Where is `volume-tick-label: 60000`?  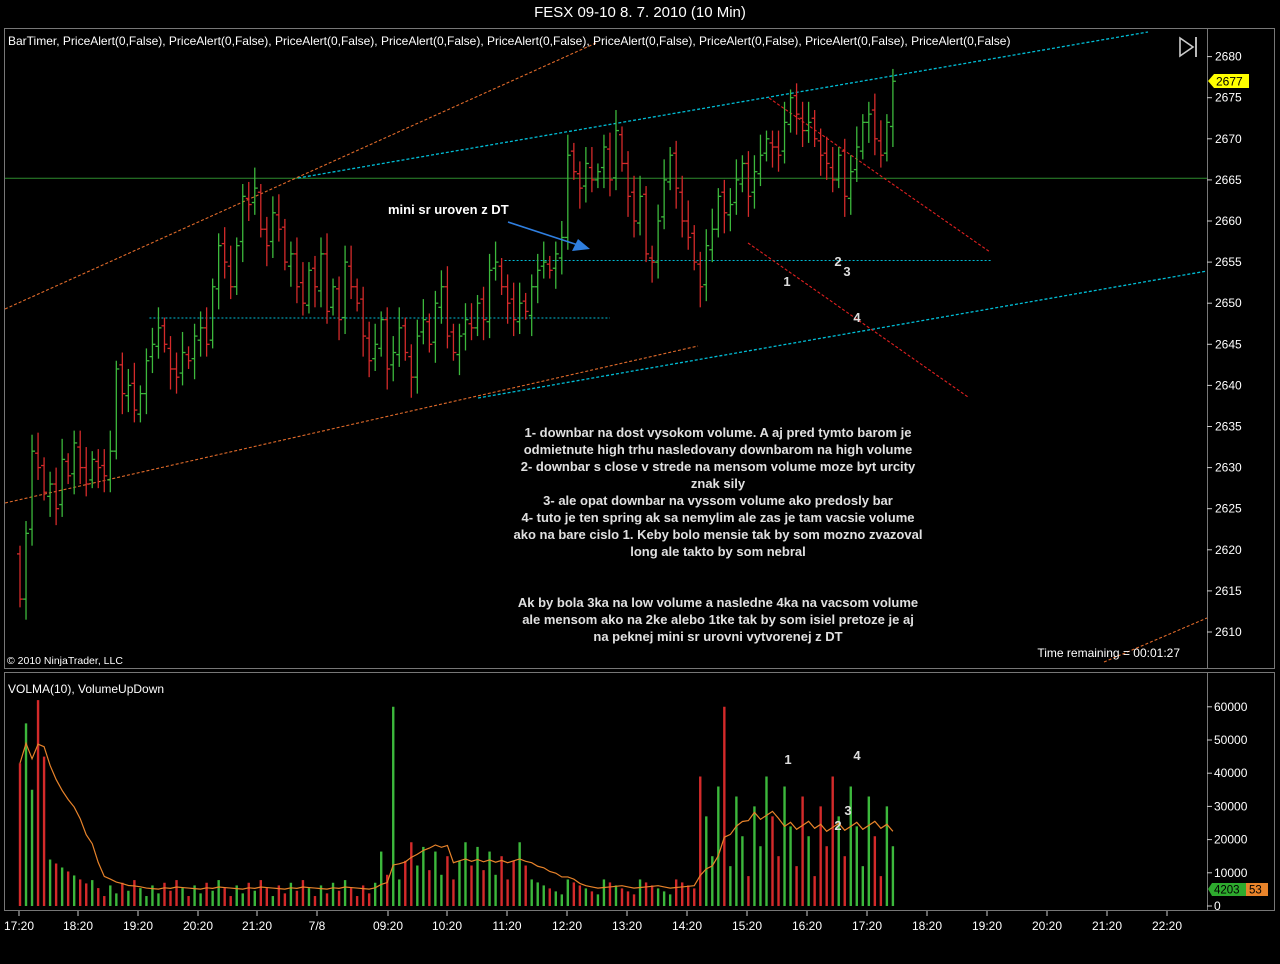 volume-tick-label: 60000 is located at coordinates (1231, 707).